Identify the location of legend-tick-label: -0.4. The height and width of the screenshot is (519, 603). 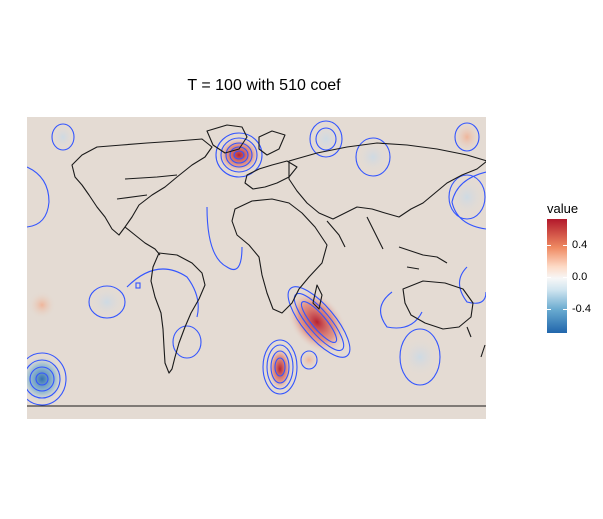
(581, 309).